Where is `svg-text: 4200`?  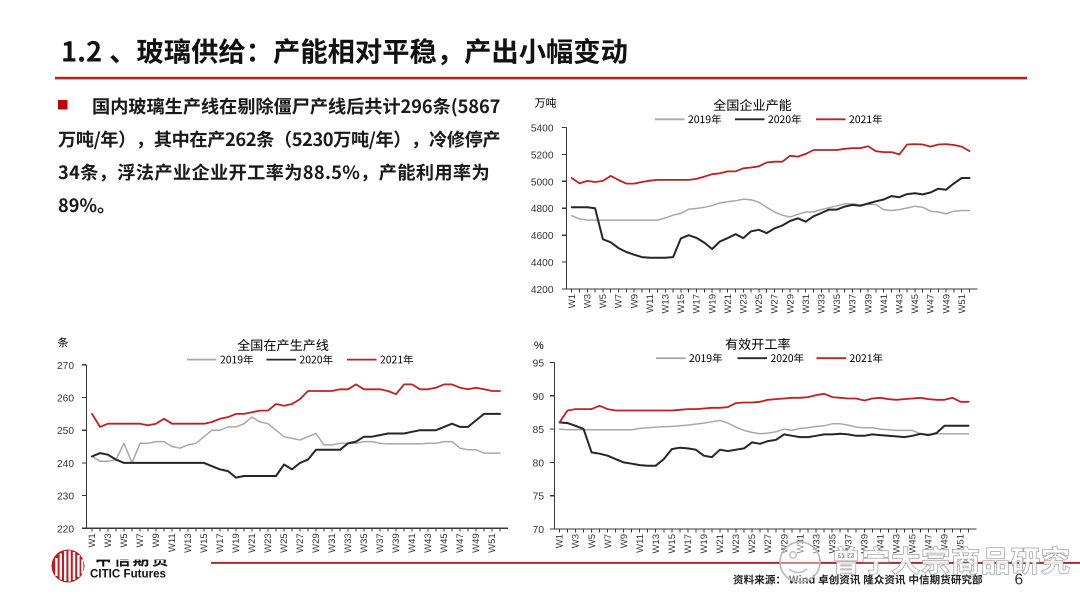 svg-text: 4200 is located at coordinates (542, 290).